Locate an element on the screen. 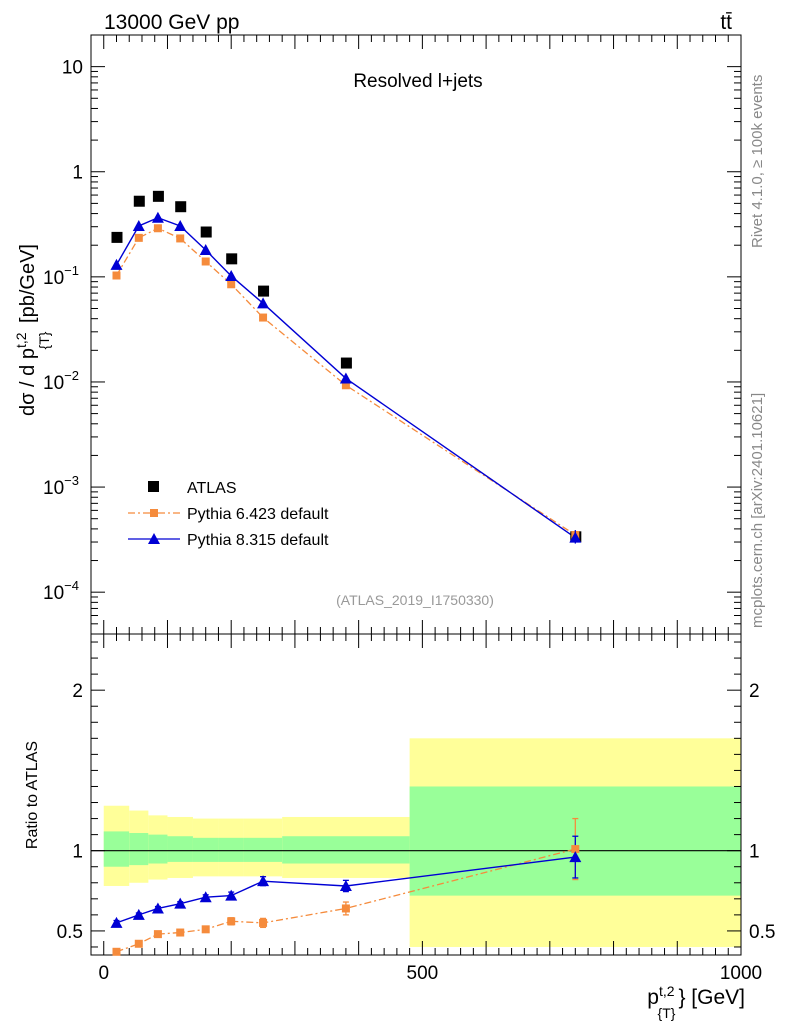  side-label-top: Rivet 4.1.0, ≥ 100k events is located at coordinates (757, 161).